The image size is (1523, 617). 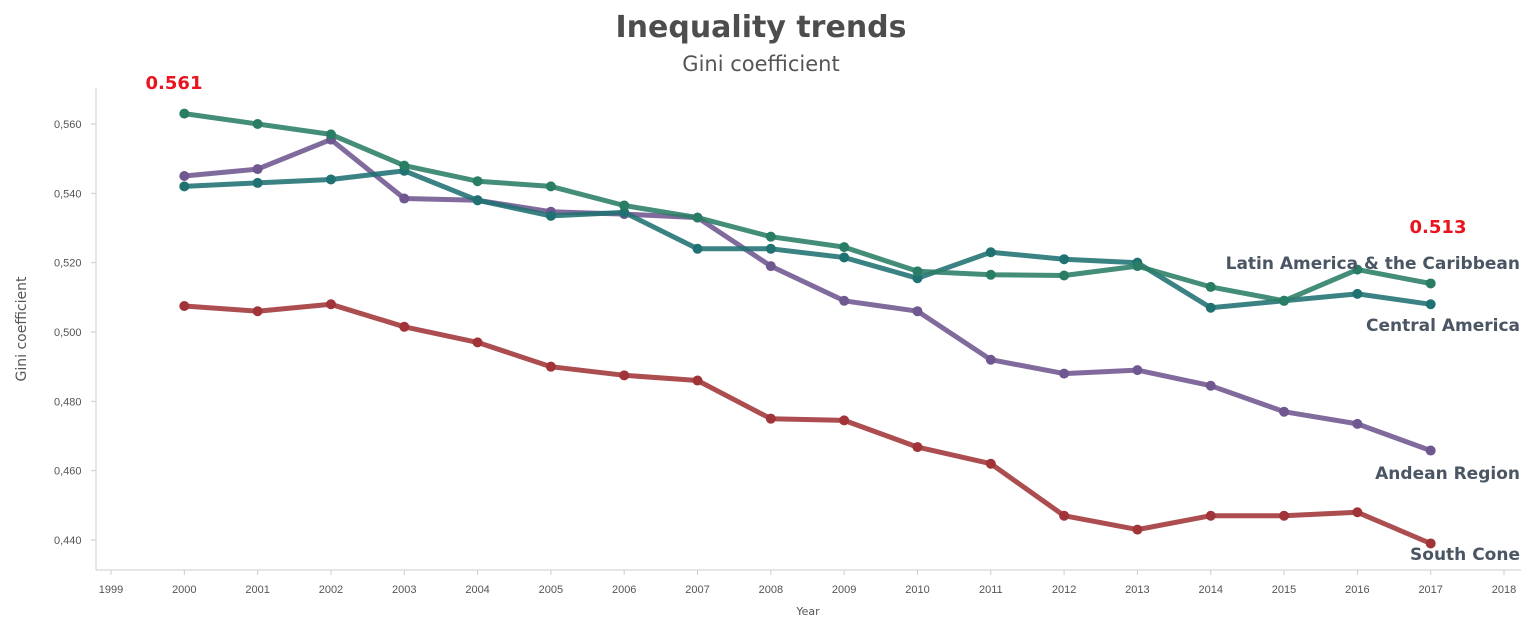 What do you see at coordinates (760, 27) in the screenshot?
I see `chart-title: Inequality trends` at bounding box center [760, 27].